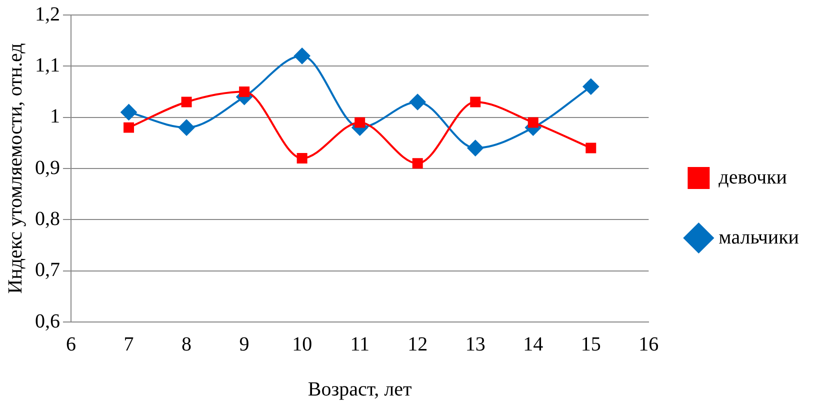 The image size is (813, 406). What do you see at coordinates (753, 177) in the screenshot?
I see `legend-label: девочки` at bounding box center [753, 177].